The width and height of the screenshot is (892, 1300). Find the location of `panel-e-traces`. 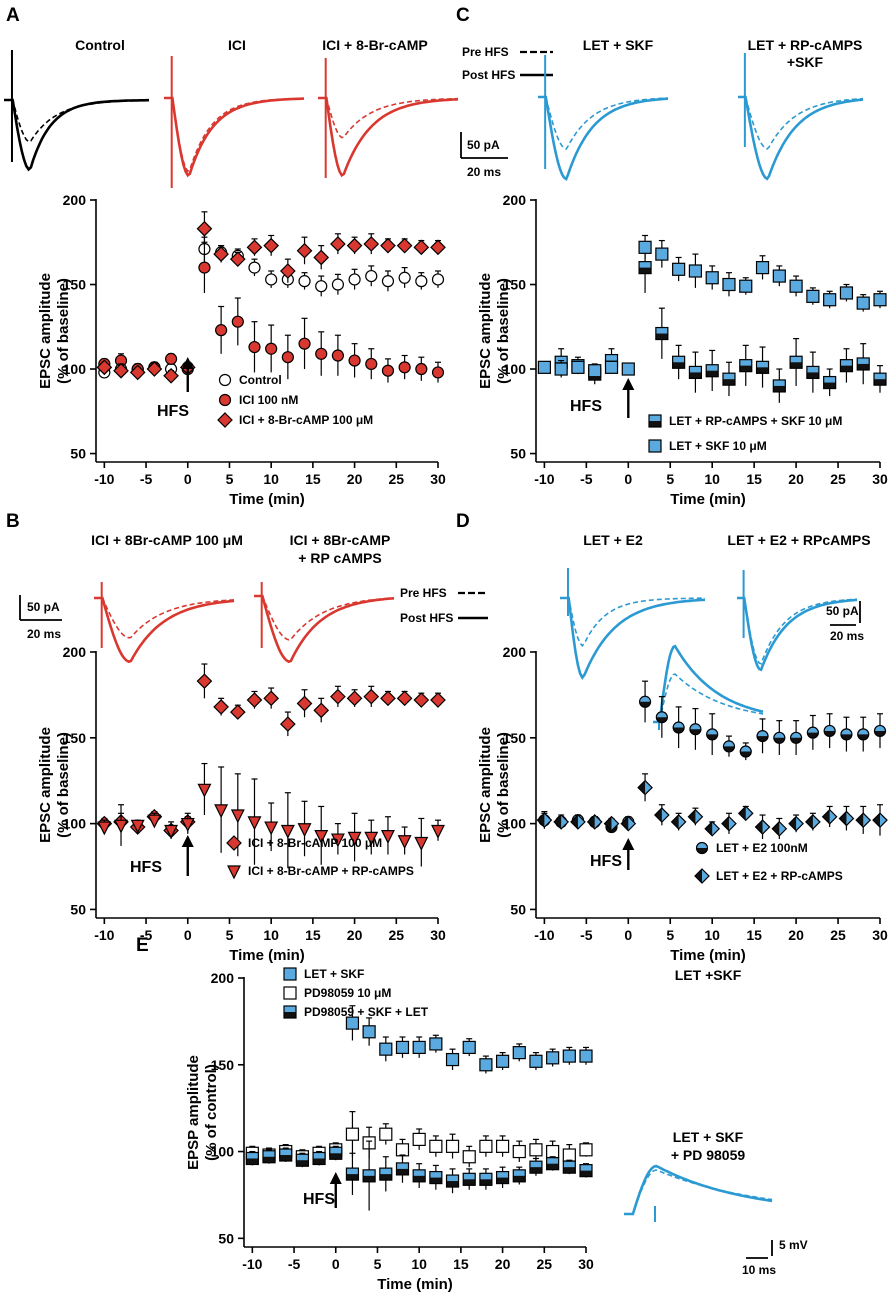

panel-e-traces is located at coordinates (698, 951).